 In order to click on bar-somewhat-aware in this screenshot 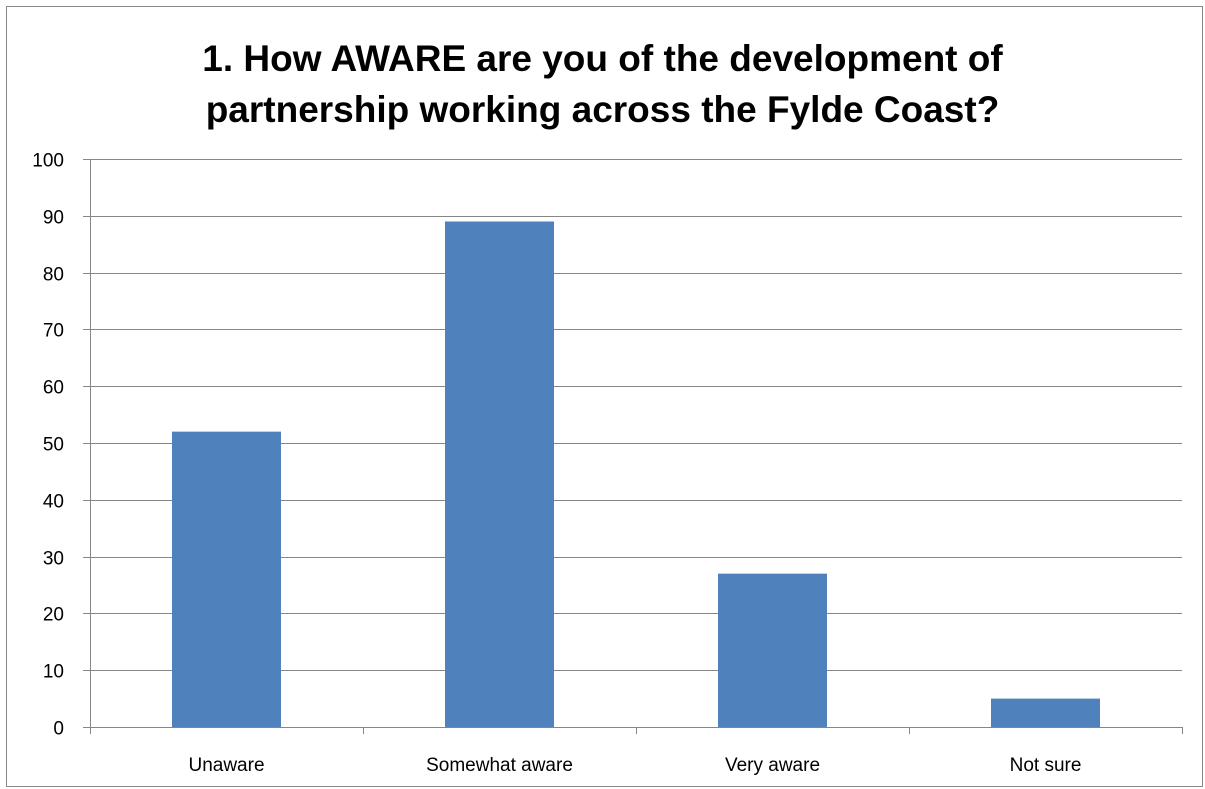, I will do `click(499, 474)`.